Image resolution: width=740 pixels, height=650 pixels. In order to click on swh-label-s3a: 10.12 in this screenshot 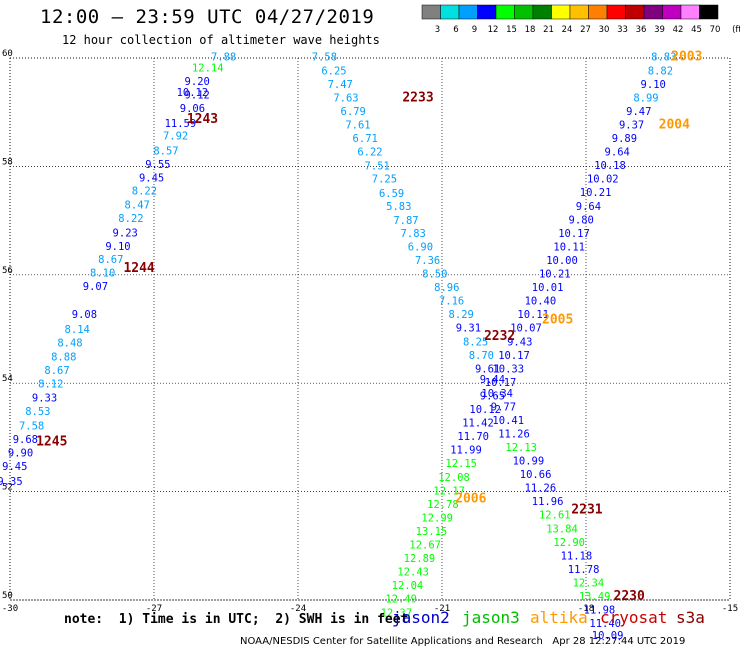, I will do `click(193, 93)`.